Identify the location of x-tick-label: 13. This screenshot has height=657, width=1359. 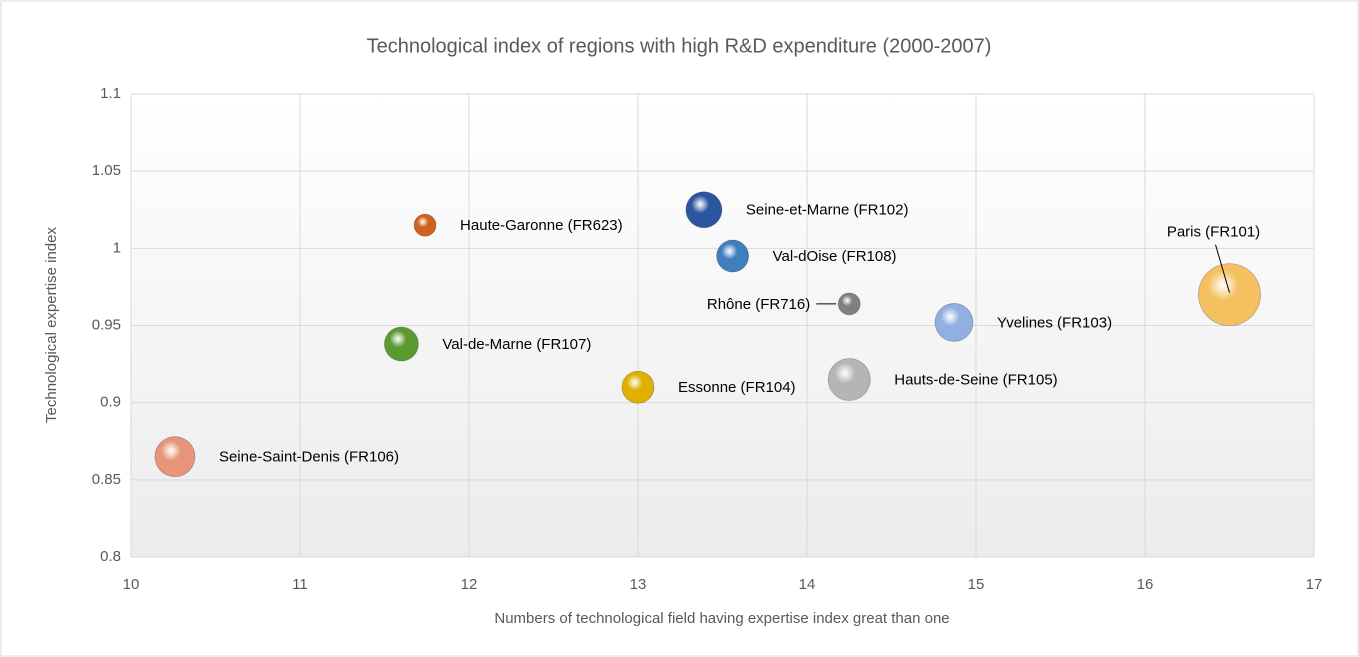
(638, 584).